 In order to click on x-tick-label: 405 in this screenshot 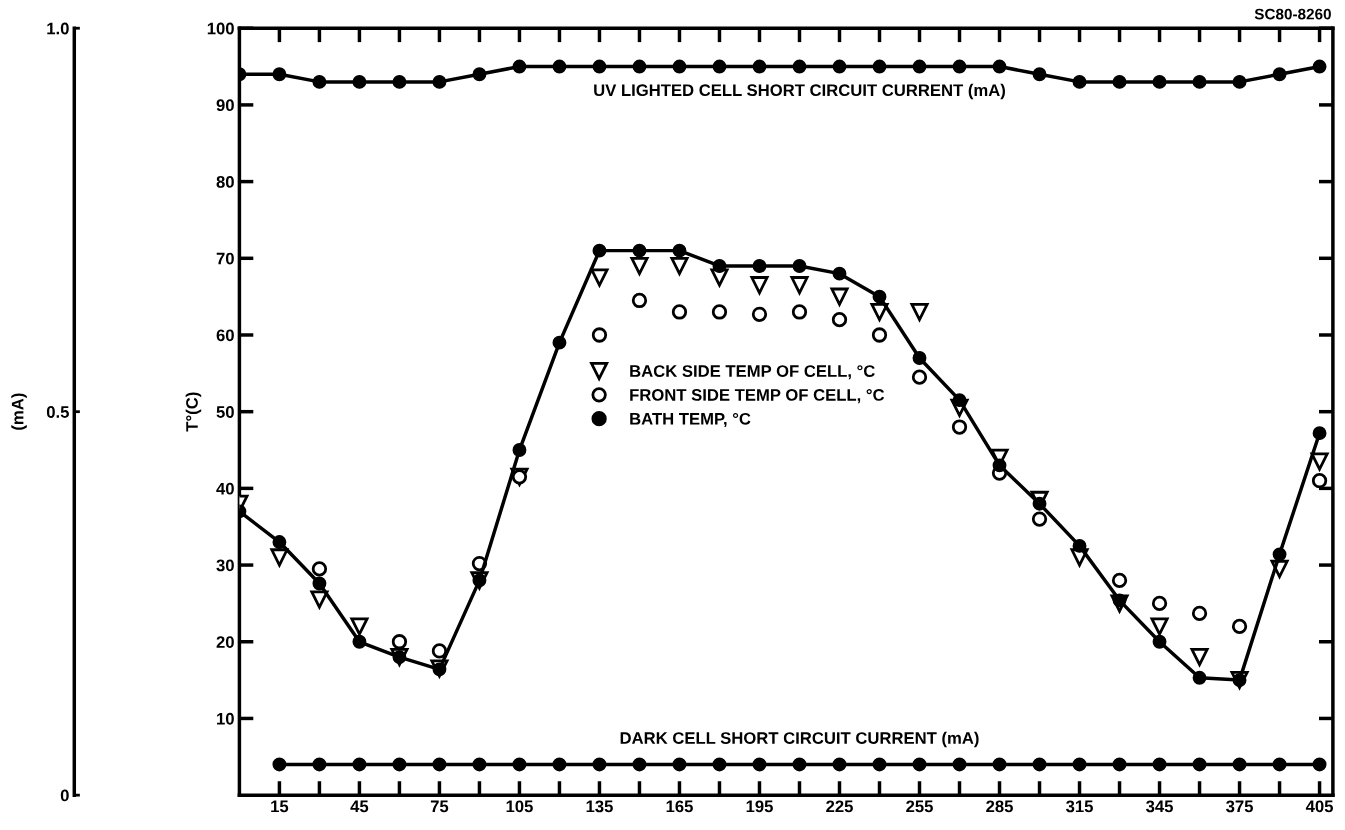, I will do `click(1319, 806)`.